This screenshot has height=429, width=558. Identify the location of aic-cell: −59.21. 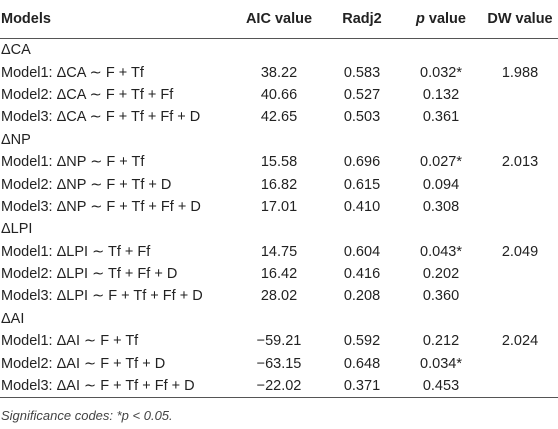
(279, 341).